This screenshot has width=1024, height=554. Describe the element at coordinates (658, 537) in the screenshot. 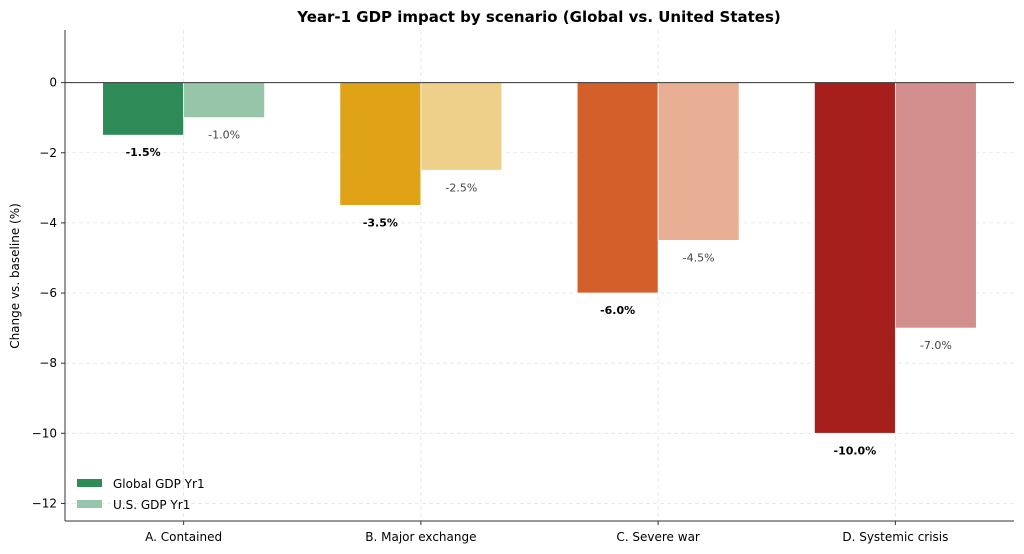

I see `x-tick-label: C. Severe war` at that location.